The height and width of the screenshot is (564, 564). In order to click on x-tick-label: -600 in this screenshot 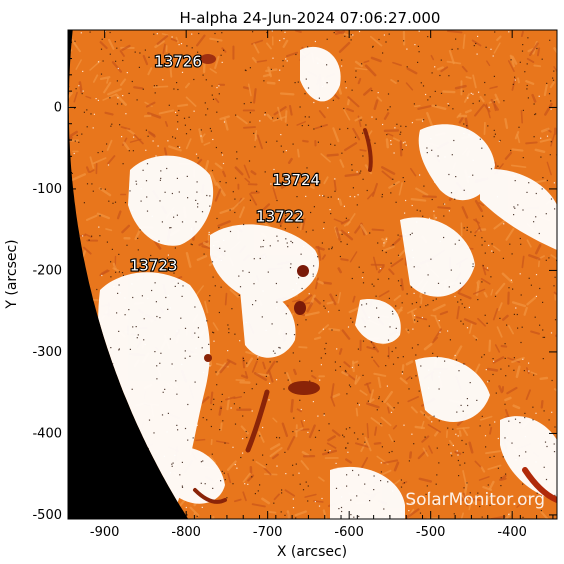, I will do `click(349, 532)`.